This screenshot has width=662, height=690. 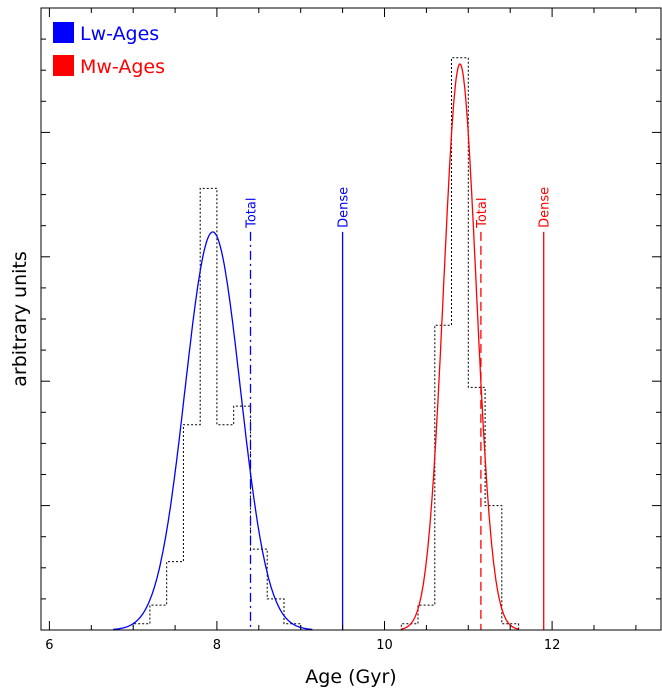 What do you see at coordinates (63, 32) in the screenshot?
I see `legend-swatch-lw-ages` at bounding box center [63, 32].